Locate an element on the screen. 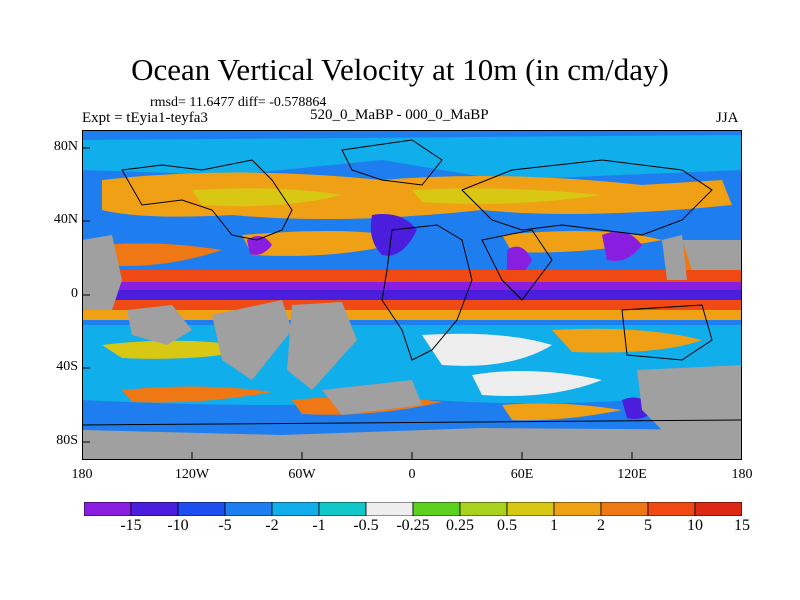 This screenshot has width=800, height=600. colorbar-label: 10 is located at coordinates (695, 525).